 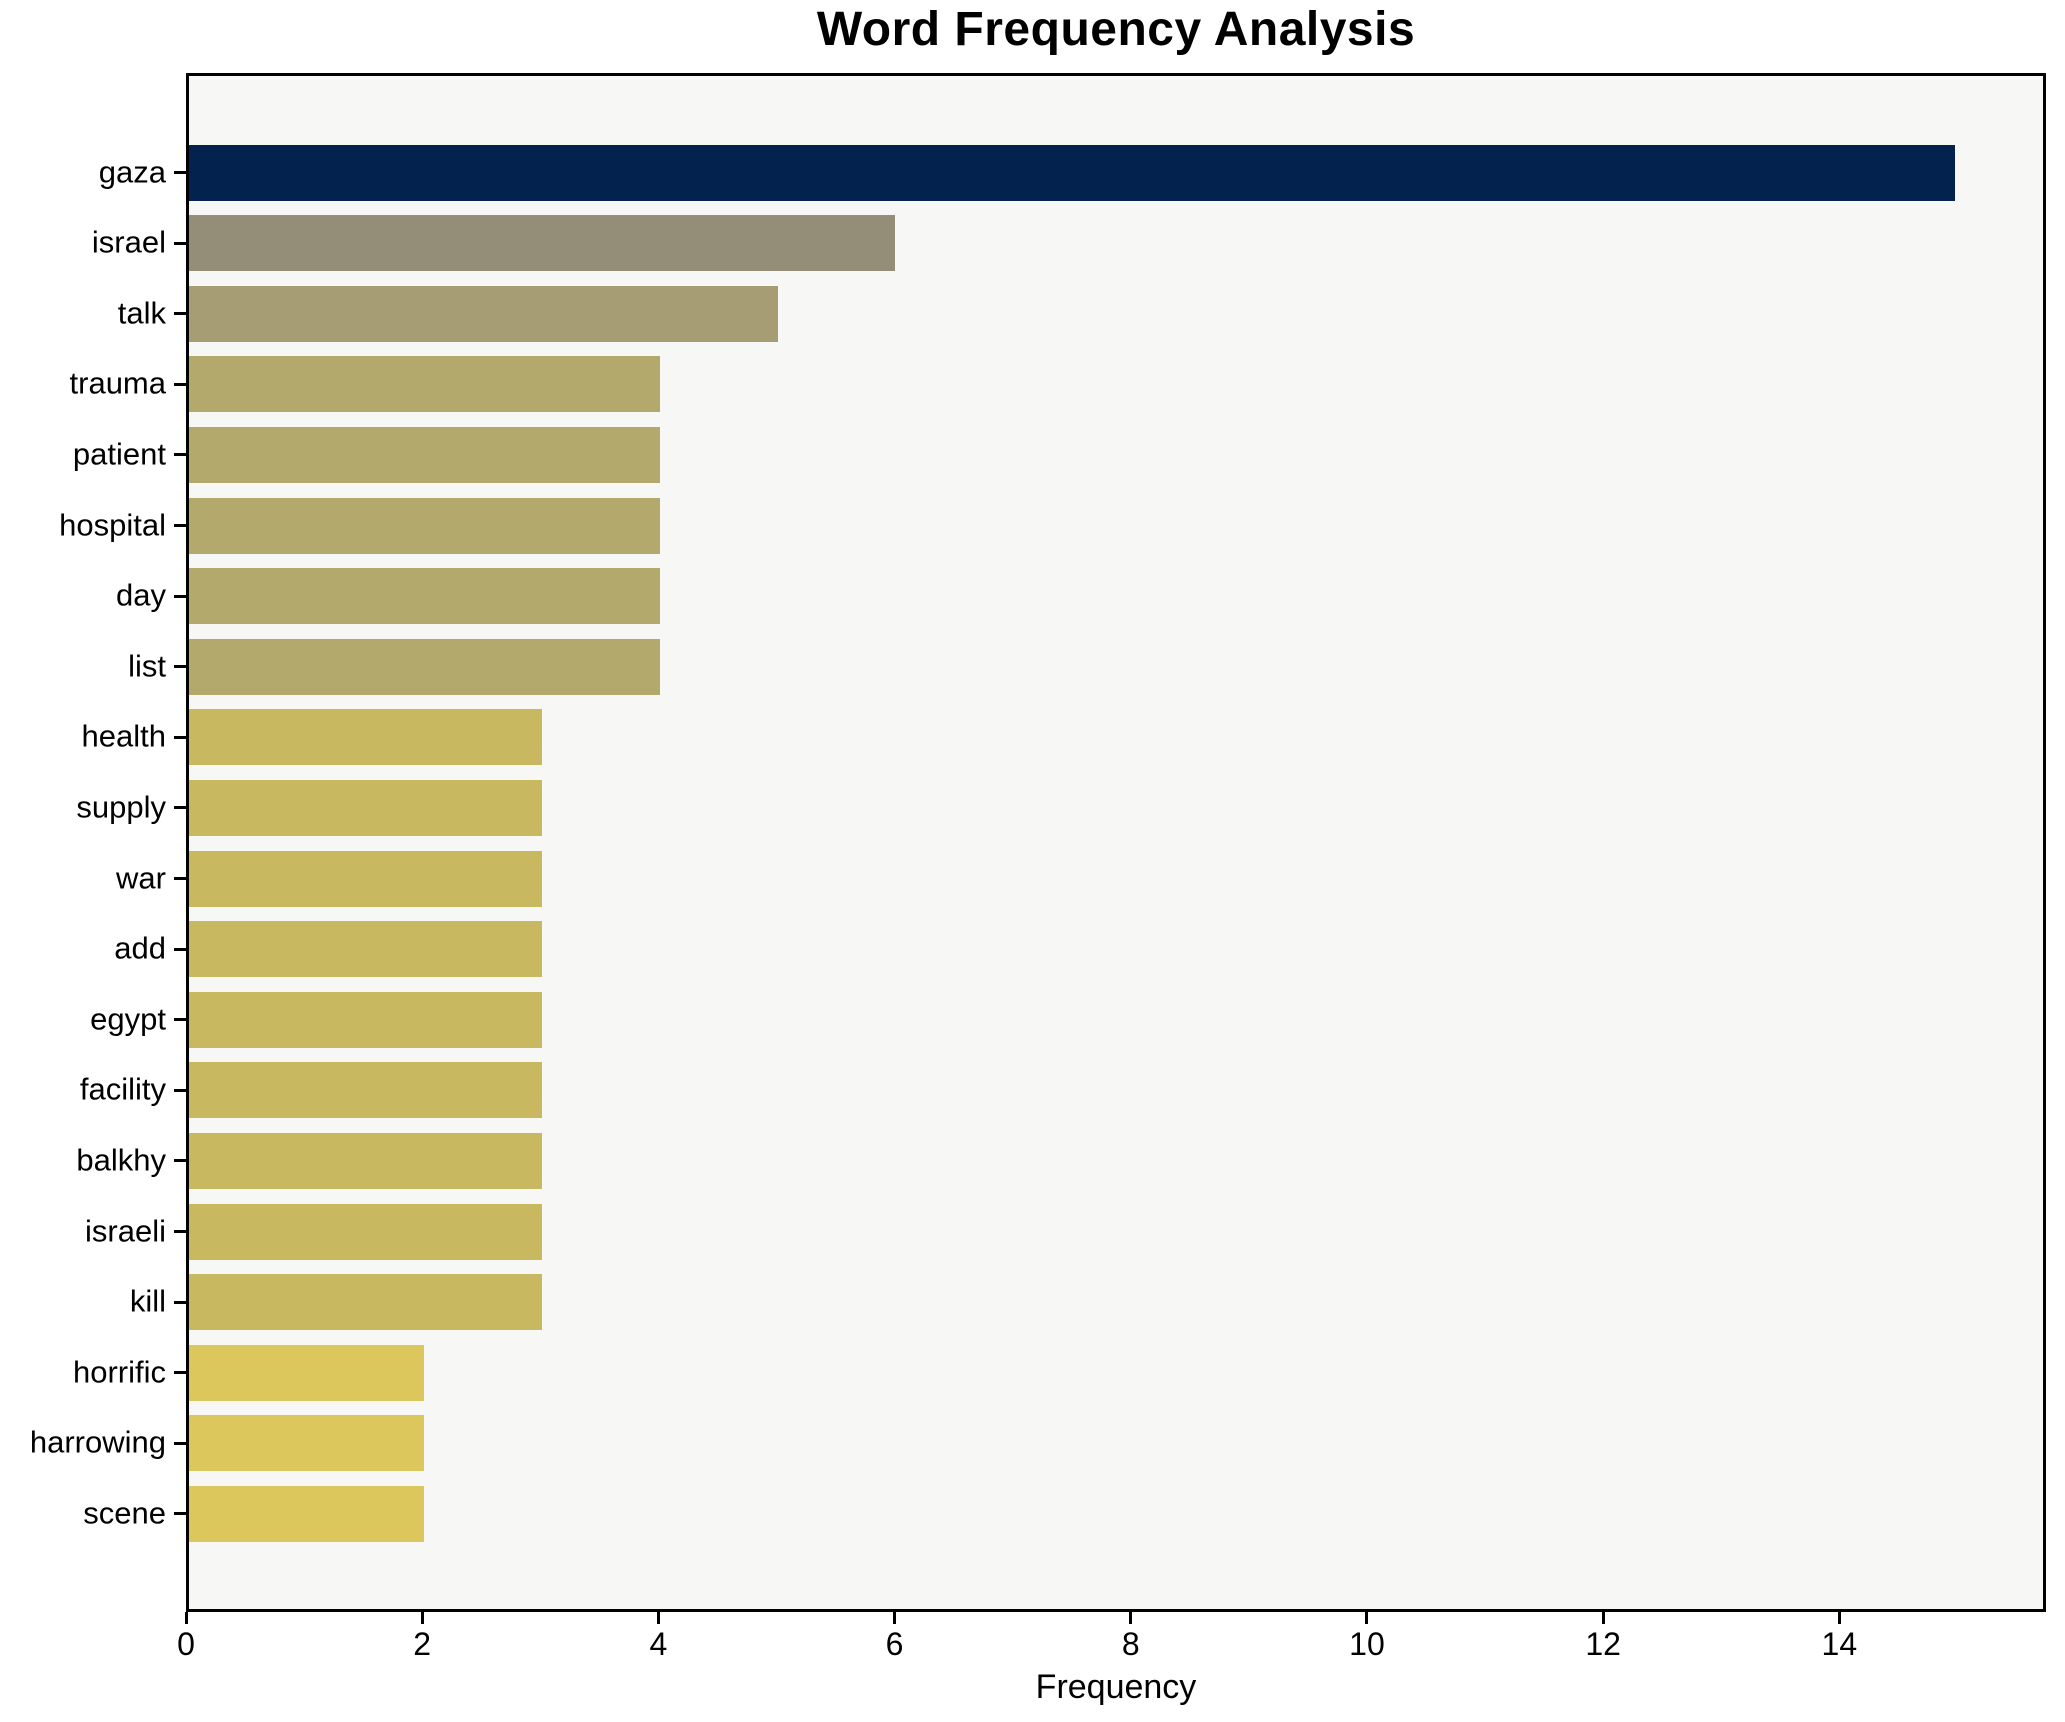 What do you see at coordinates (1072, 172) in the screenshot?
I see `bar-gaza` at bounding box center [1072, 172].